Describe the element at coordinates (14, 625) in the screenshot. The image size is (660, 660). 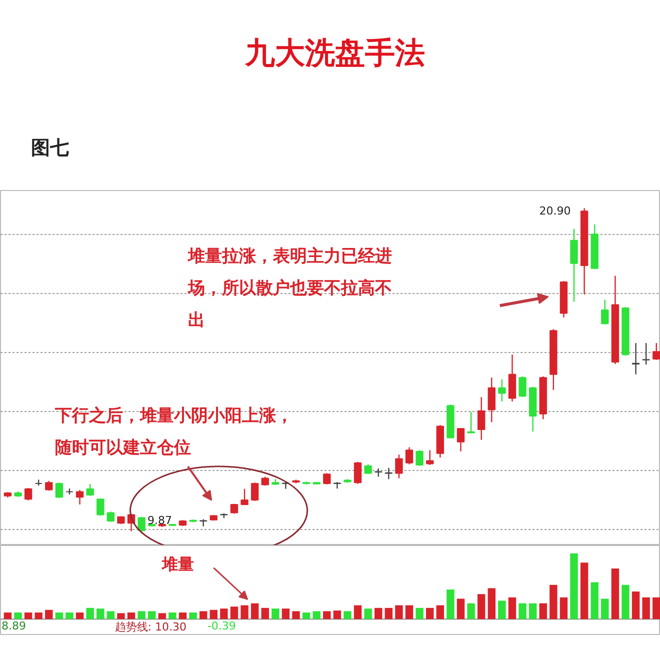
I see `text: 8.89` at that location.